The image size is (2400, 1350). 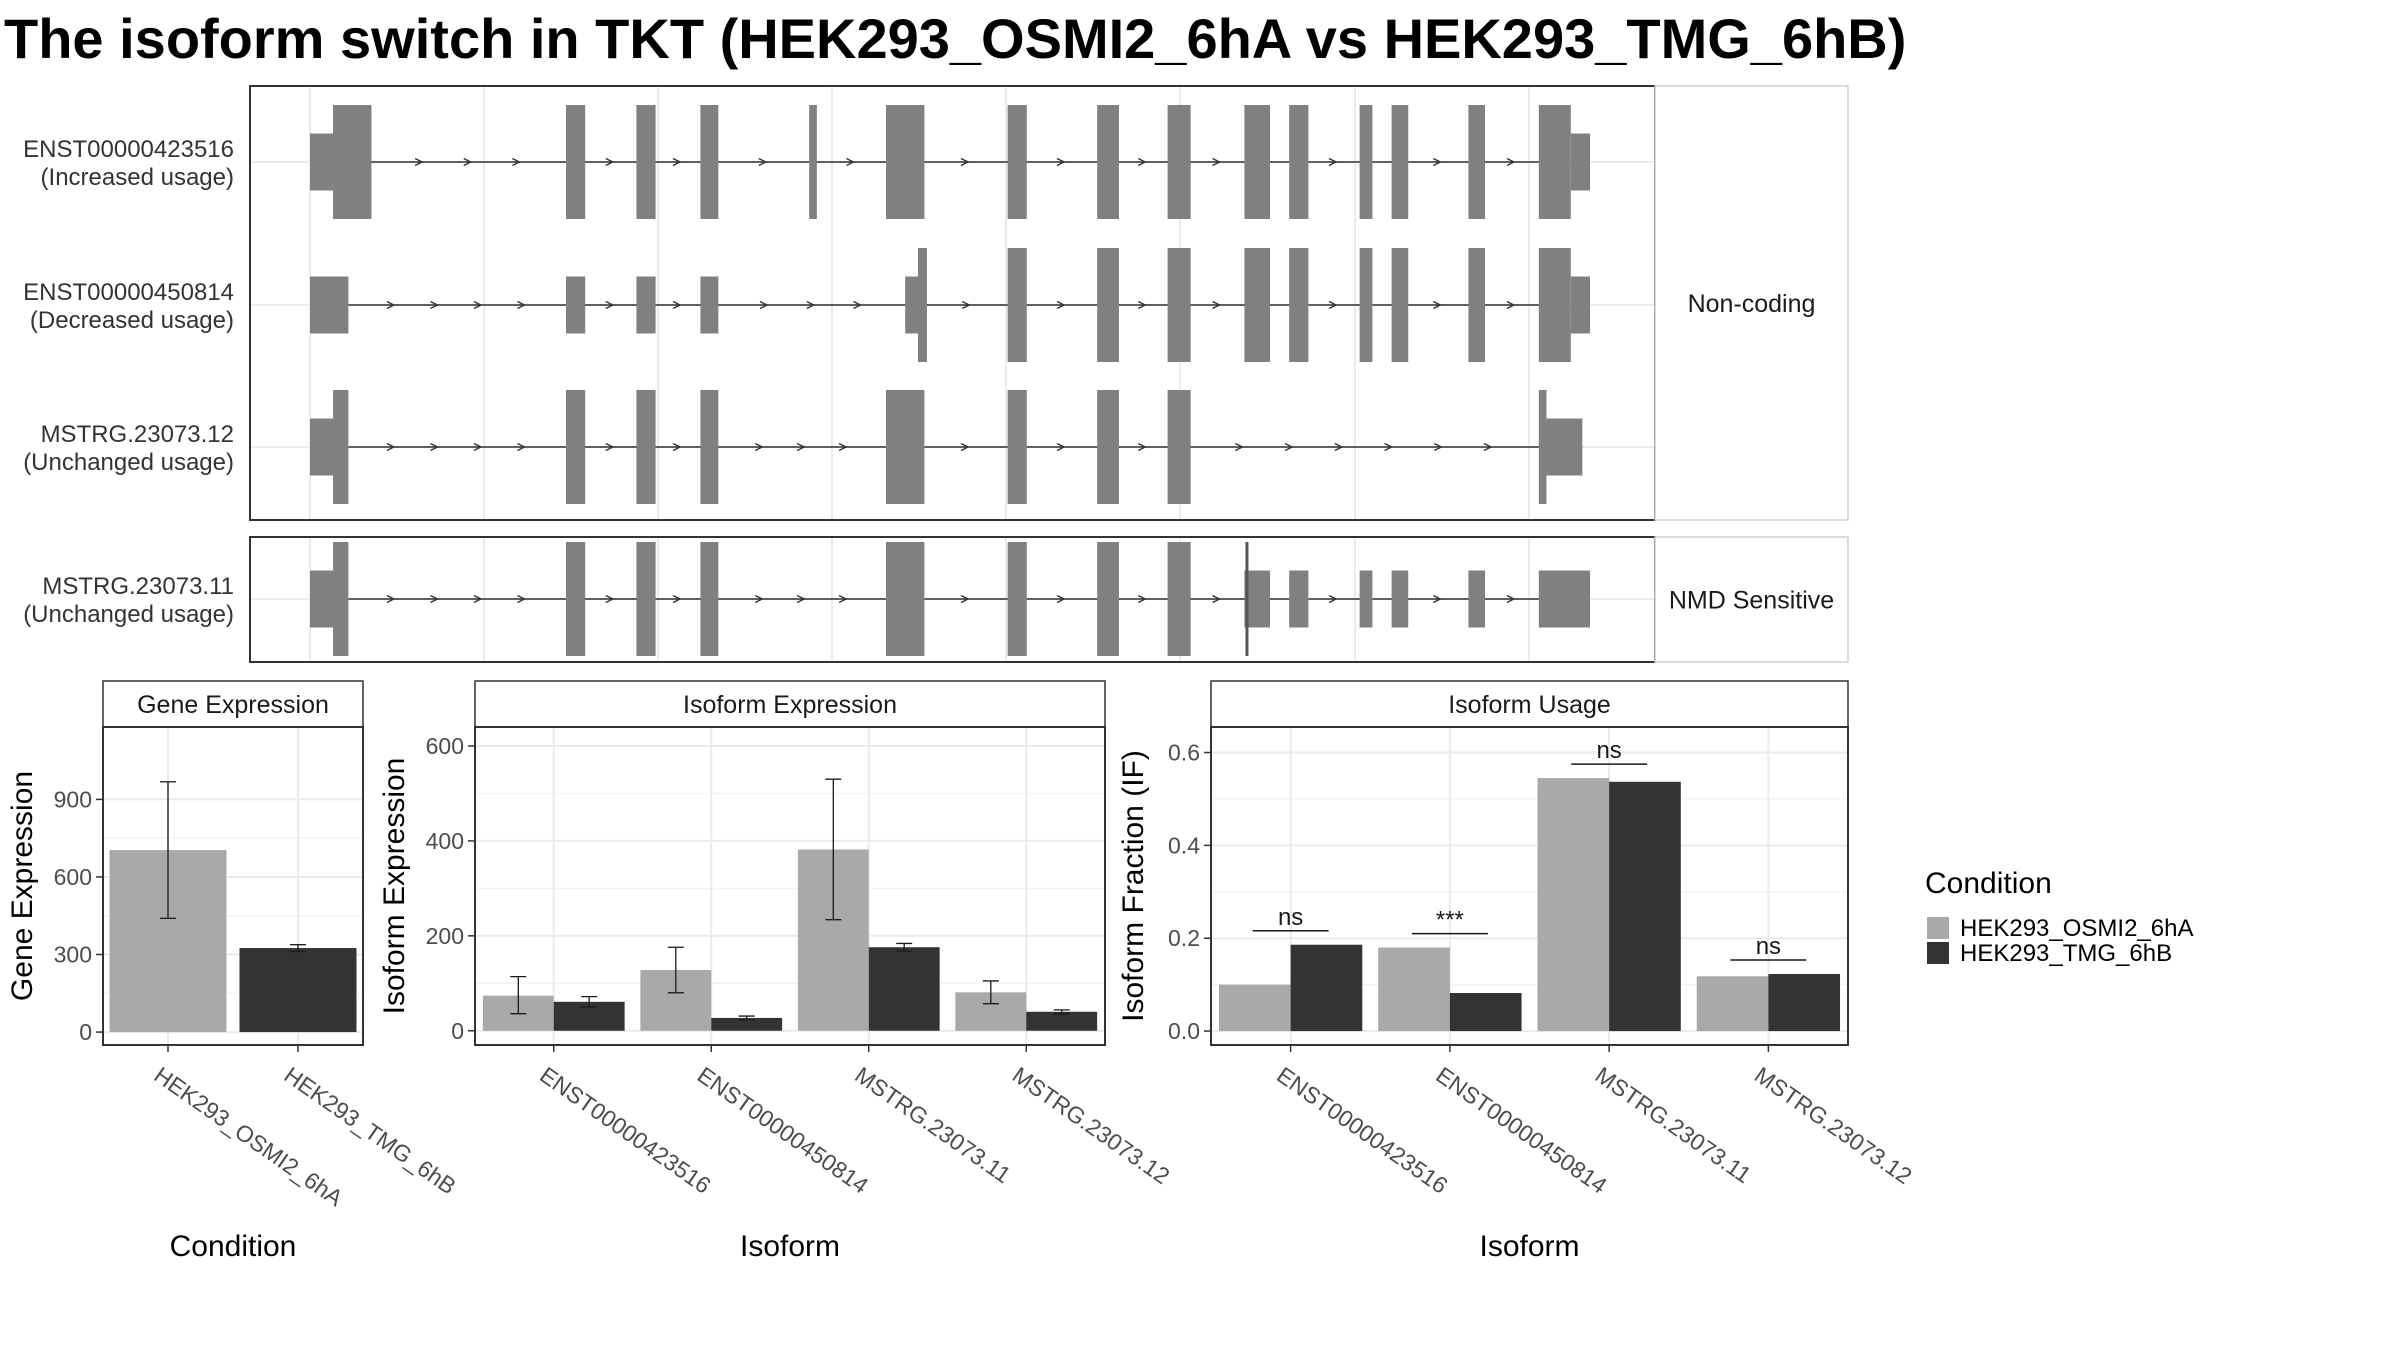 I want to click on significance-label: ***, so click(x=1450, y=920).